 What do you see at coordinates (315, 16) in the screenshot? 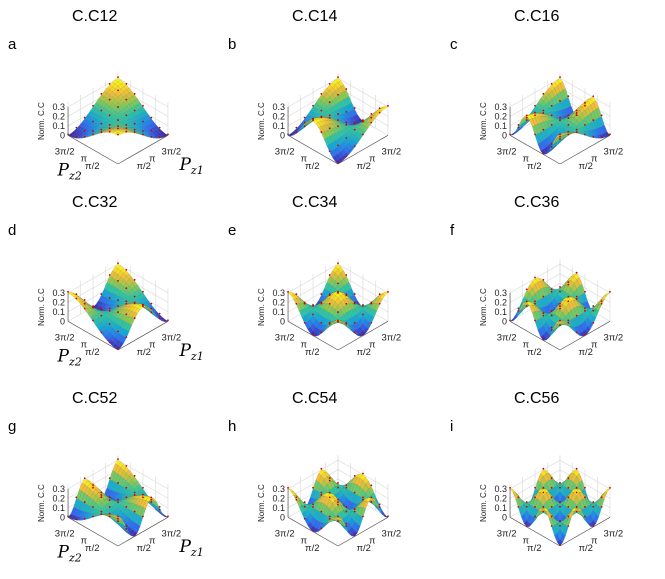
I see `panel-title: C.C14` at bounding box center [315, 16].